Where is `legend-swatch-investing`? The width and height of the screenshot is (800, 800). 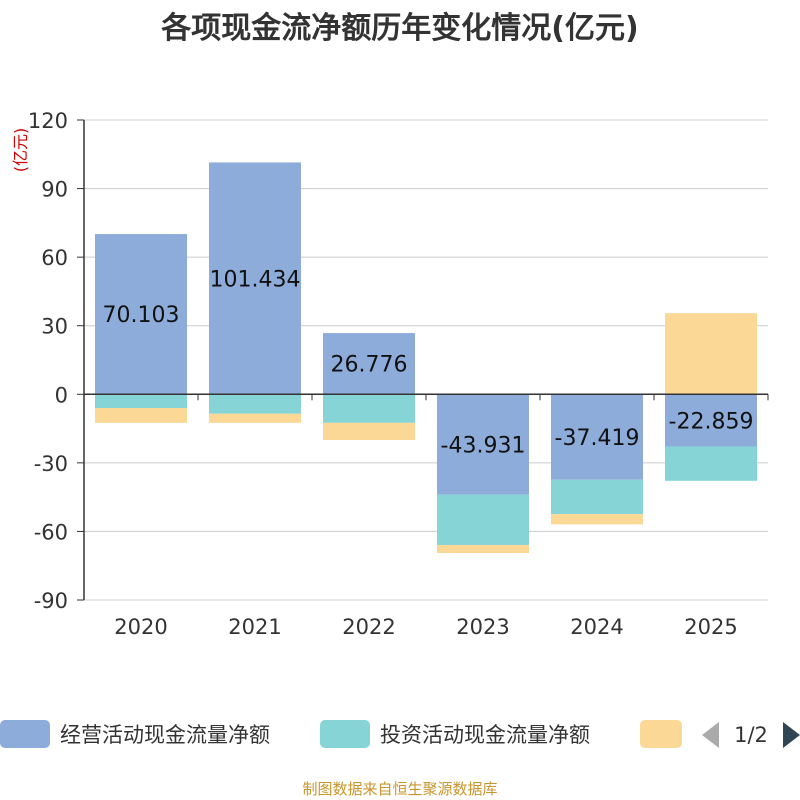 legend-swatch-investing is located at coordinates (345, 734).